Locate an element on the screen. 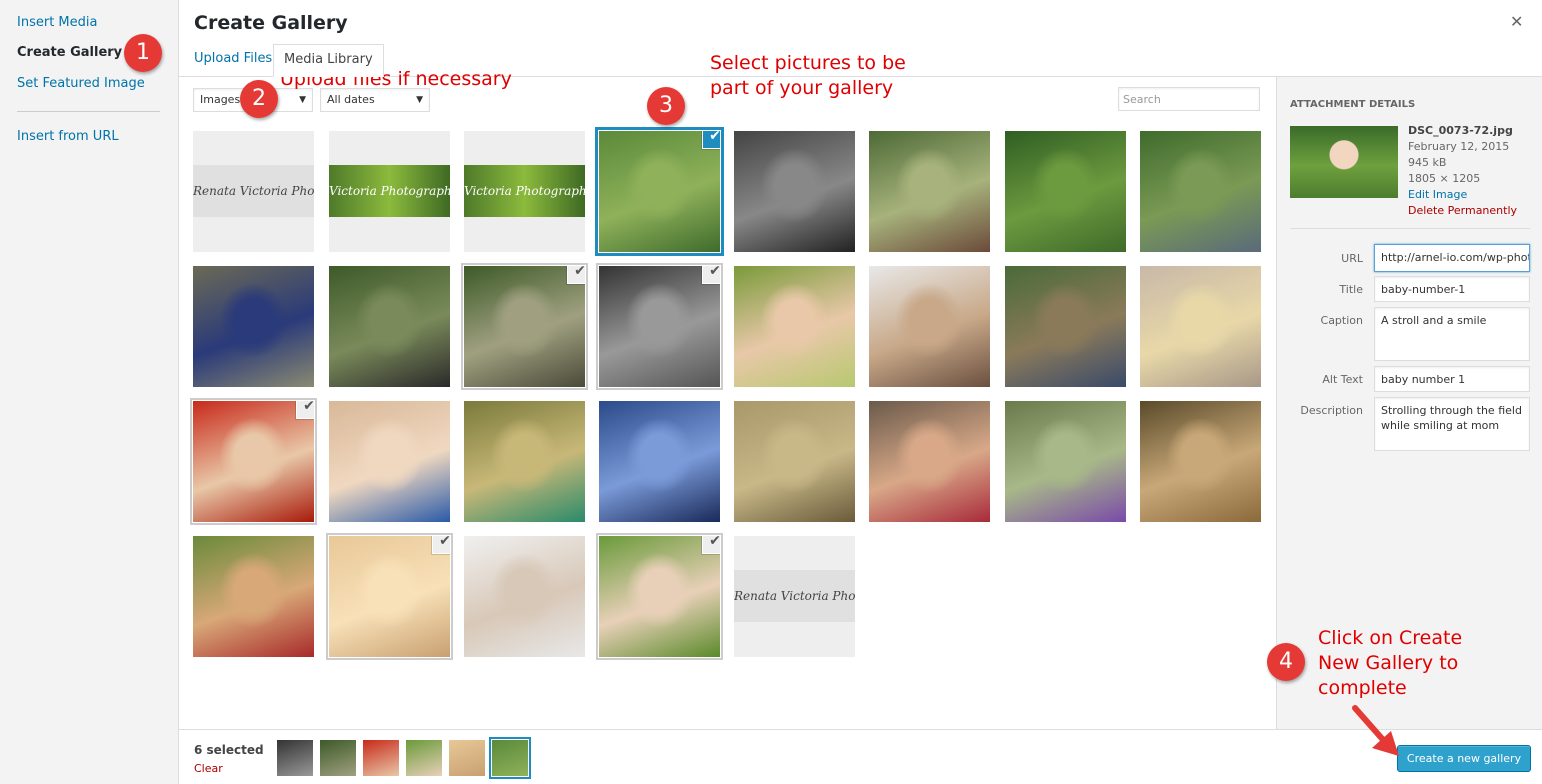 This screenshot has height=784, width=1542. step-badge-4: 4 is located at coordinates (1286, 662).